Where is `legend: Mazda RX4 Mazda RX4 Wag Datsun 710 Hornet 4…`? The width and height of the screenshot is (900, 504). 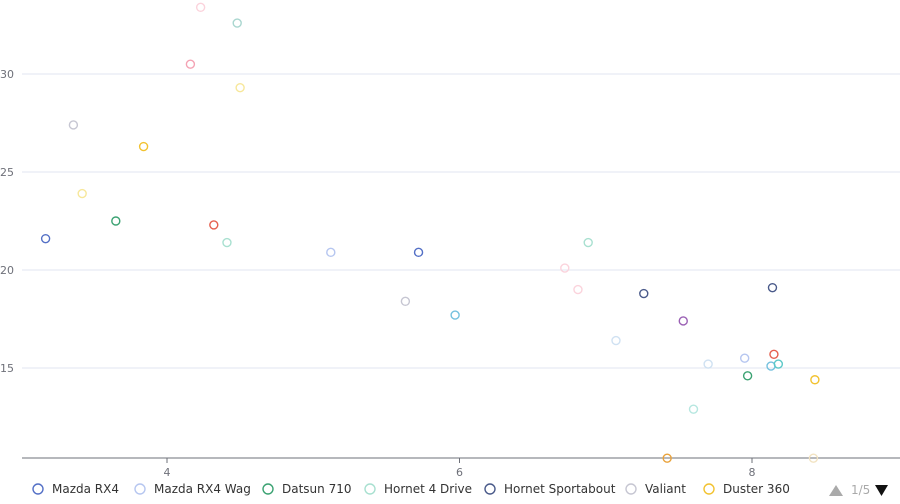 legend: Mazda RX4 Mazda RX4 Wag Datsun 710 Hornet 4… is located at coordinates (411, 489).